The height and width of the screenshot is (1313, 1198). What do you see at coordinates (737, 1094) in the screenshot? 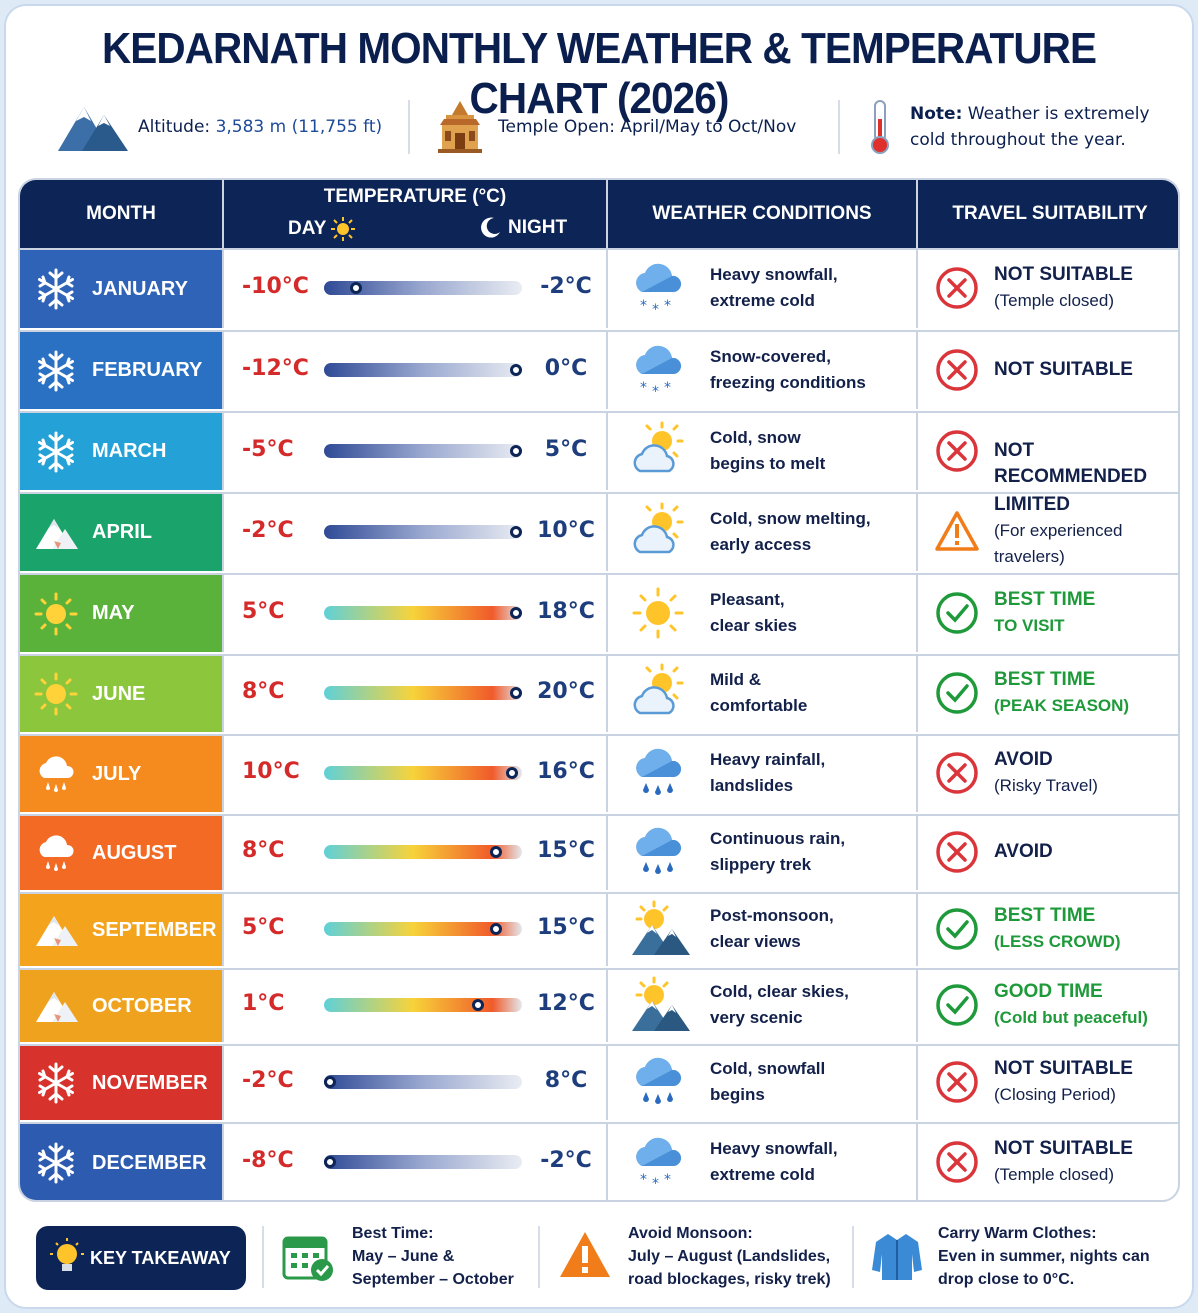
I see `weather-line-2: begins` at bounding box center [737, 1094].